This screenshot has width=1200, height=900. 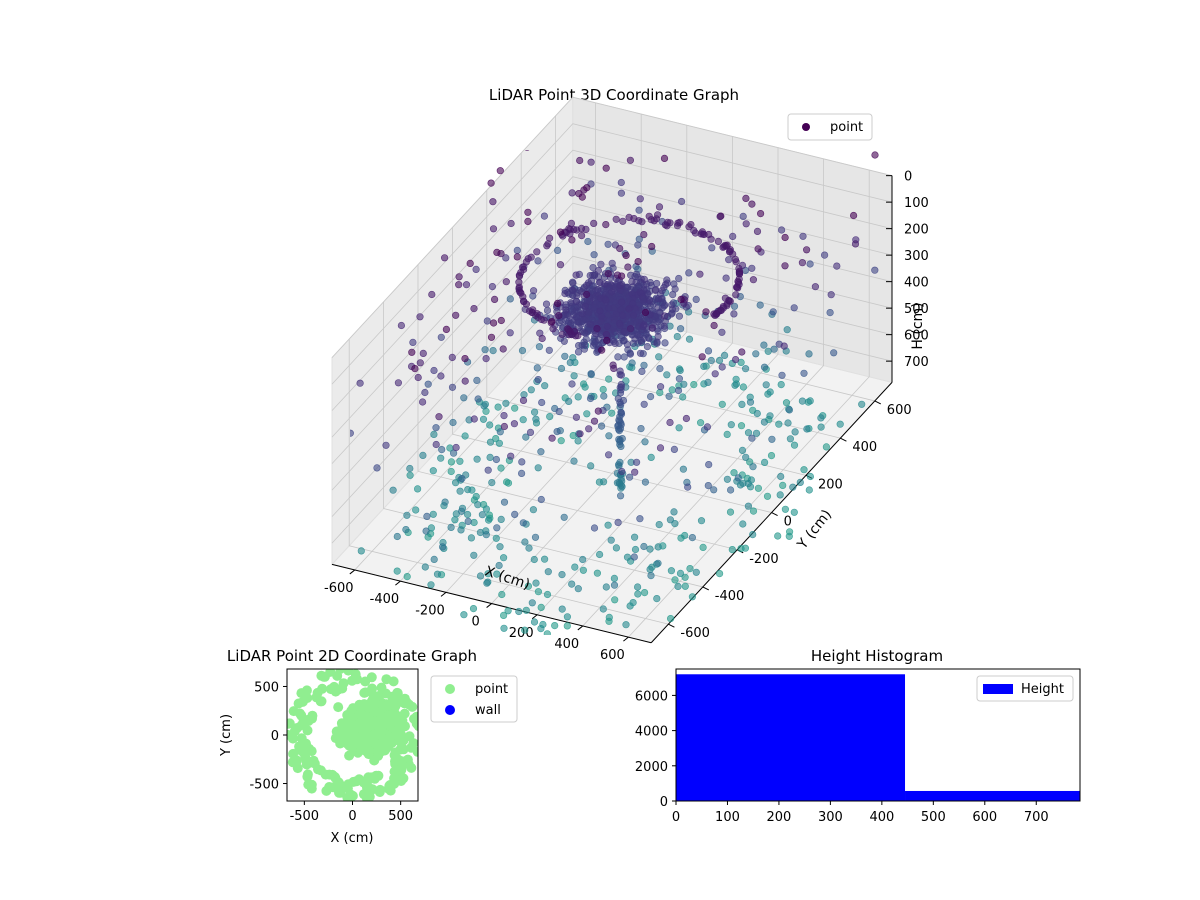 I want to click on grid-line-x, so click(x=612, y=370).